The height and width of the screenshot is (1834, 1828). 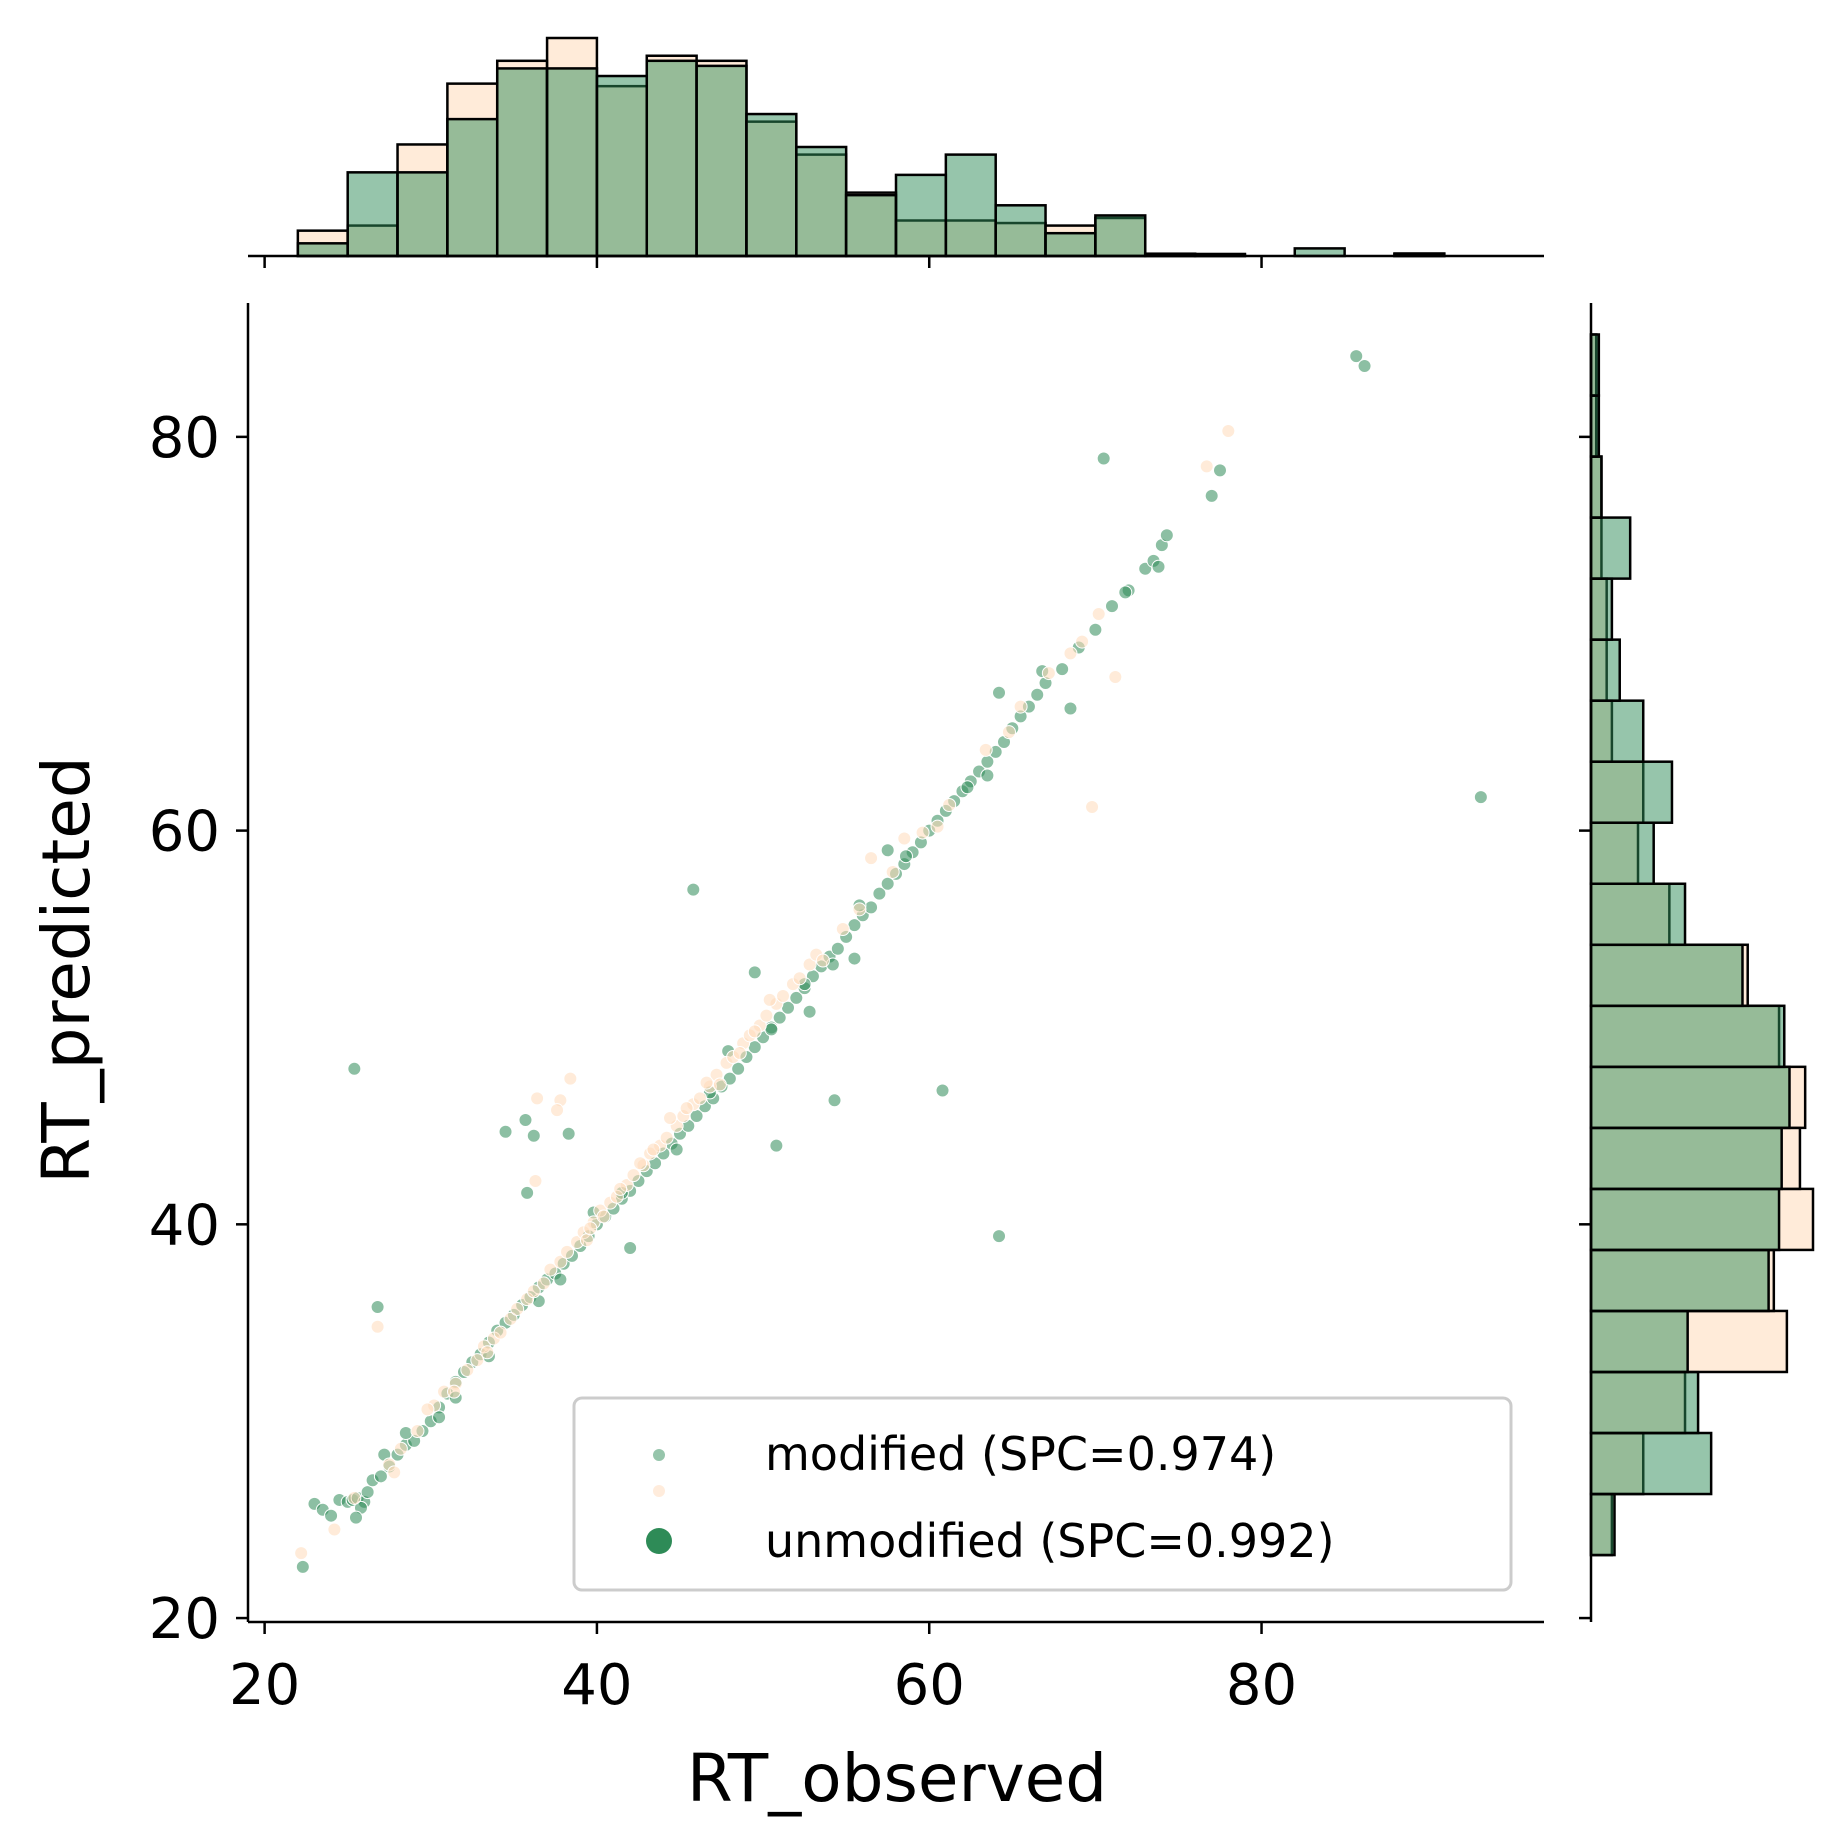 What do you see at coordinates (659, 1455) in the screenshot?
I see `legend-marker-modified` at bounding box center [659, 1455].